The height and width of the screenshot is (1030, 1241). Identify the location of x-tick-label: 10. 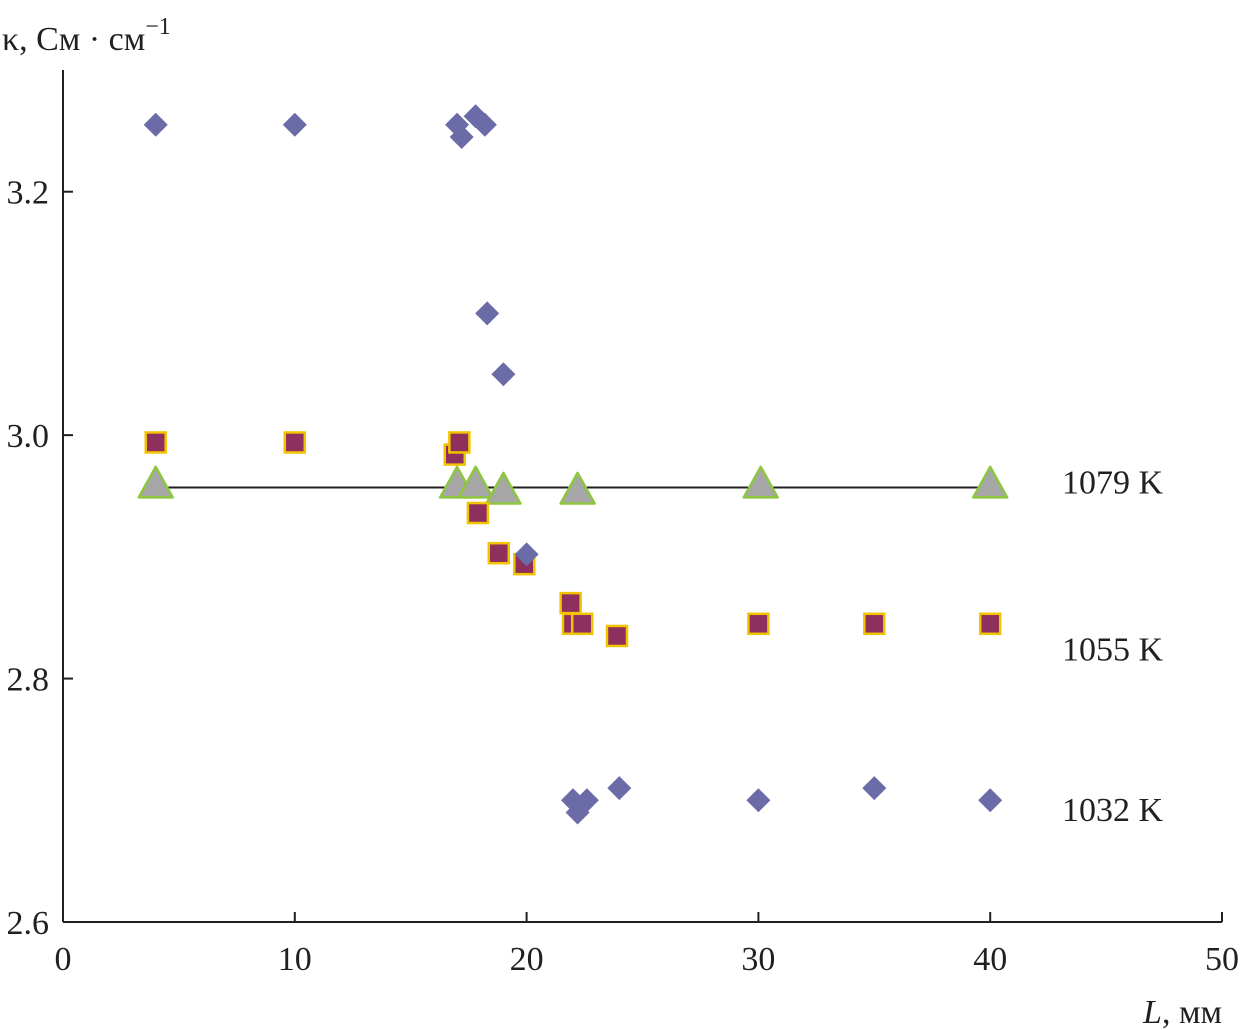
(295, 959).